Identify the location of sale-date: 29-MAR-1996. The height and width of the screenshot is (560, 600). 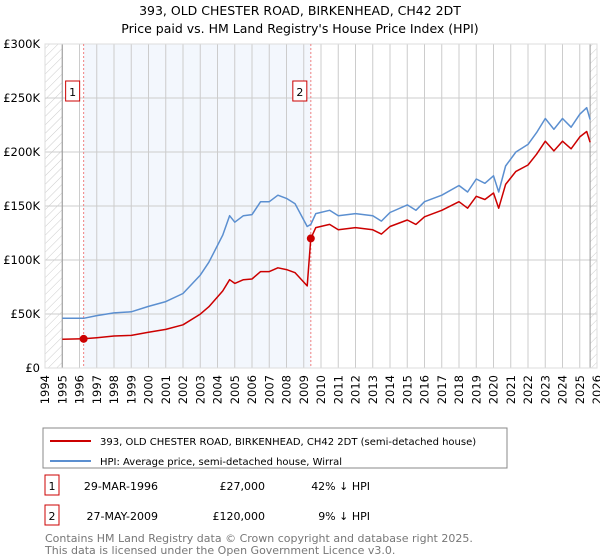
(121, 486).